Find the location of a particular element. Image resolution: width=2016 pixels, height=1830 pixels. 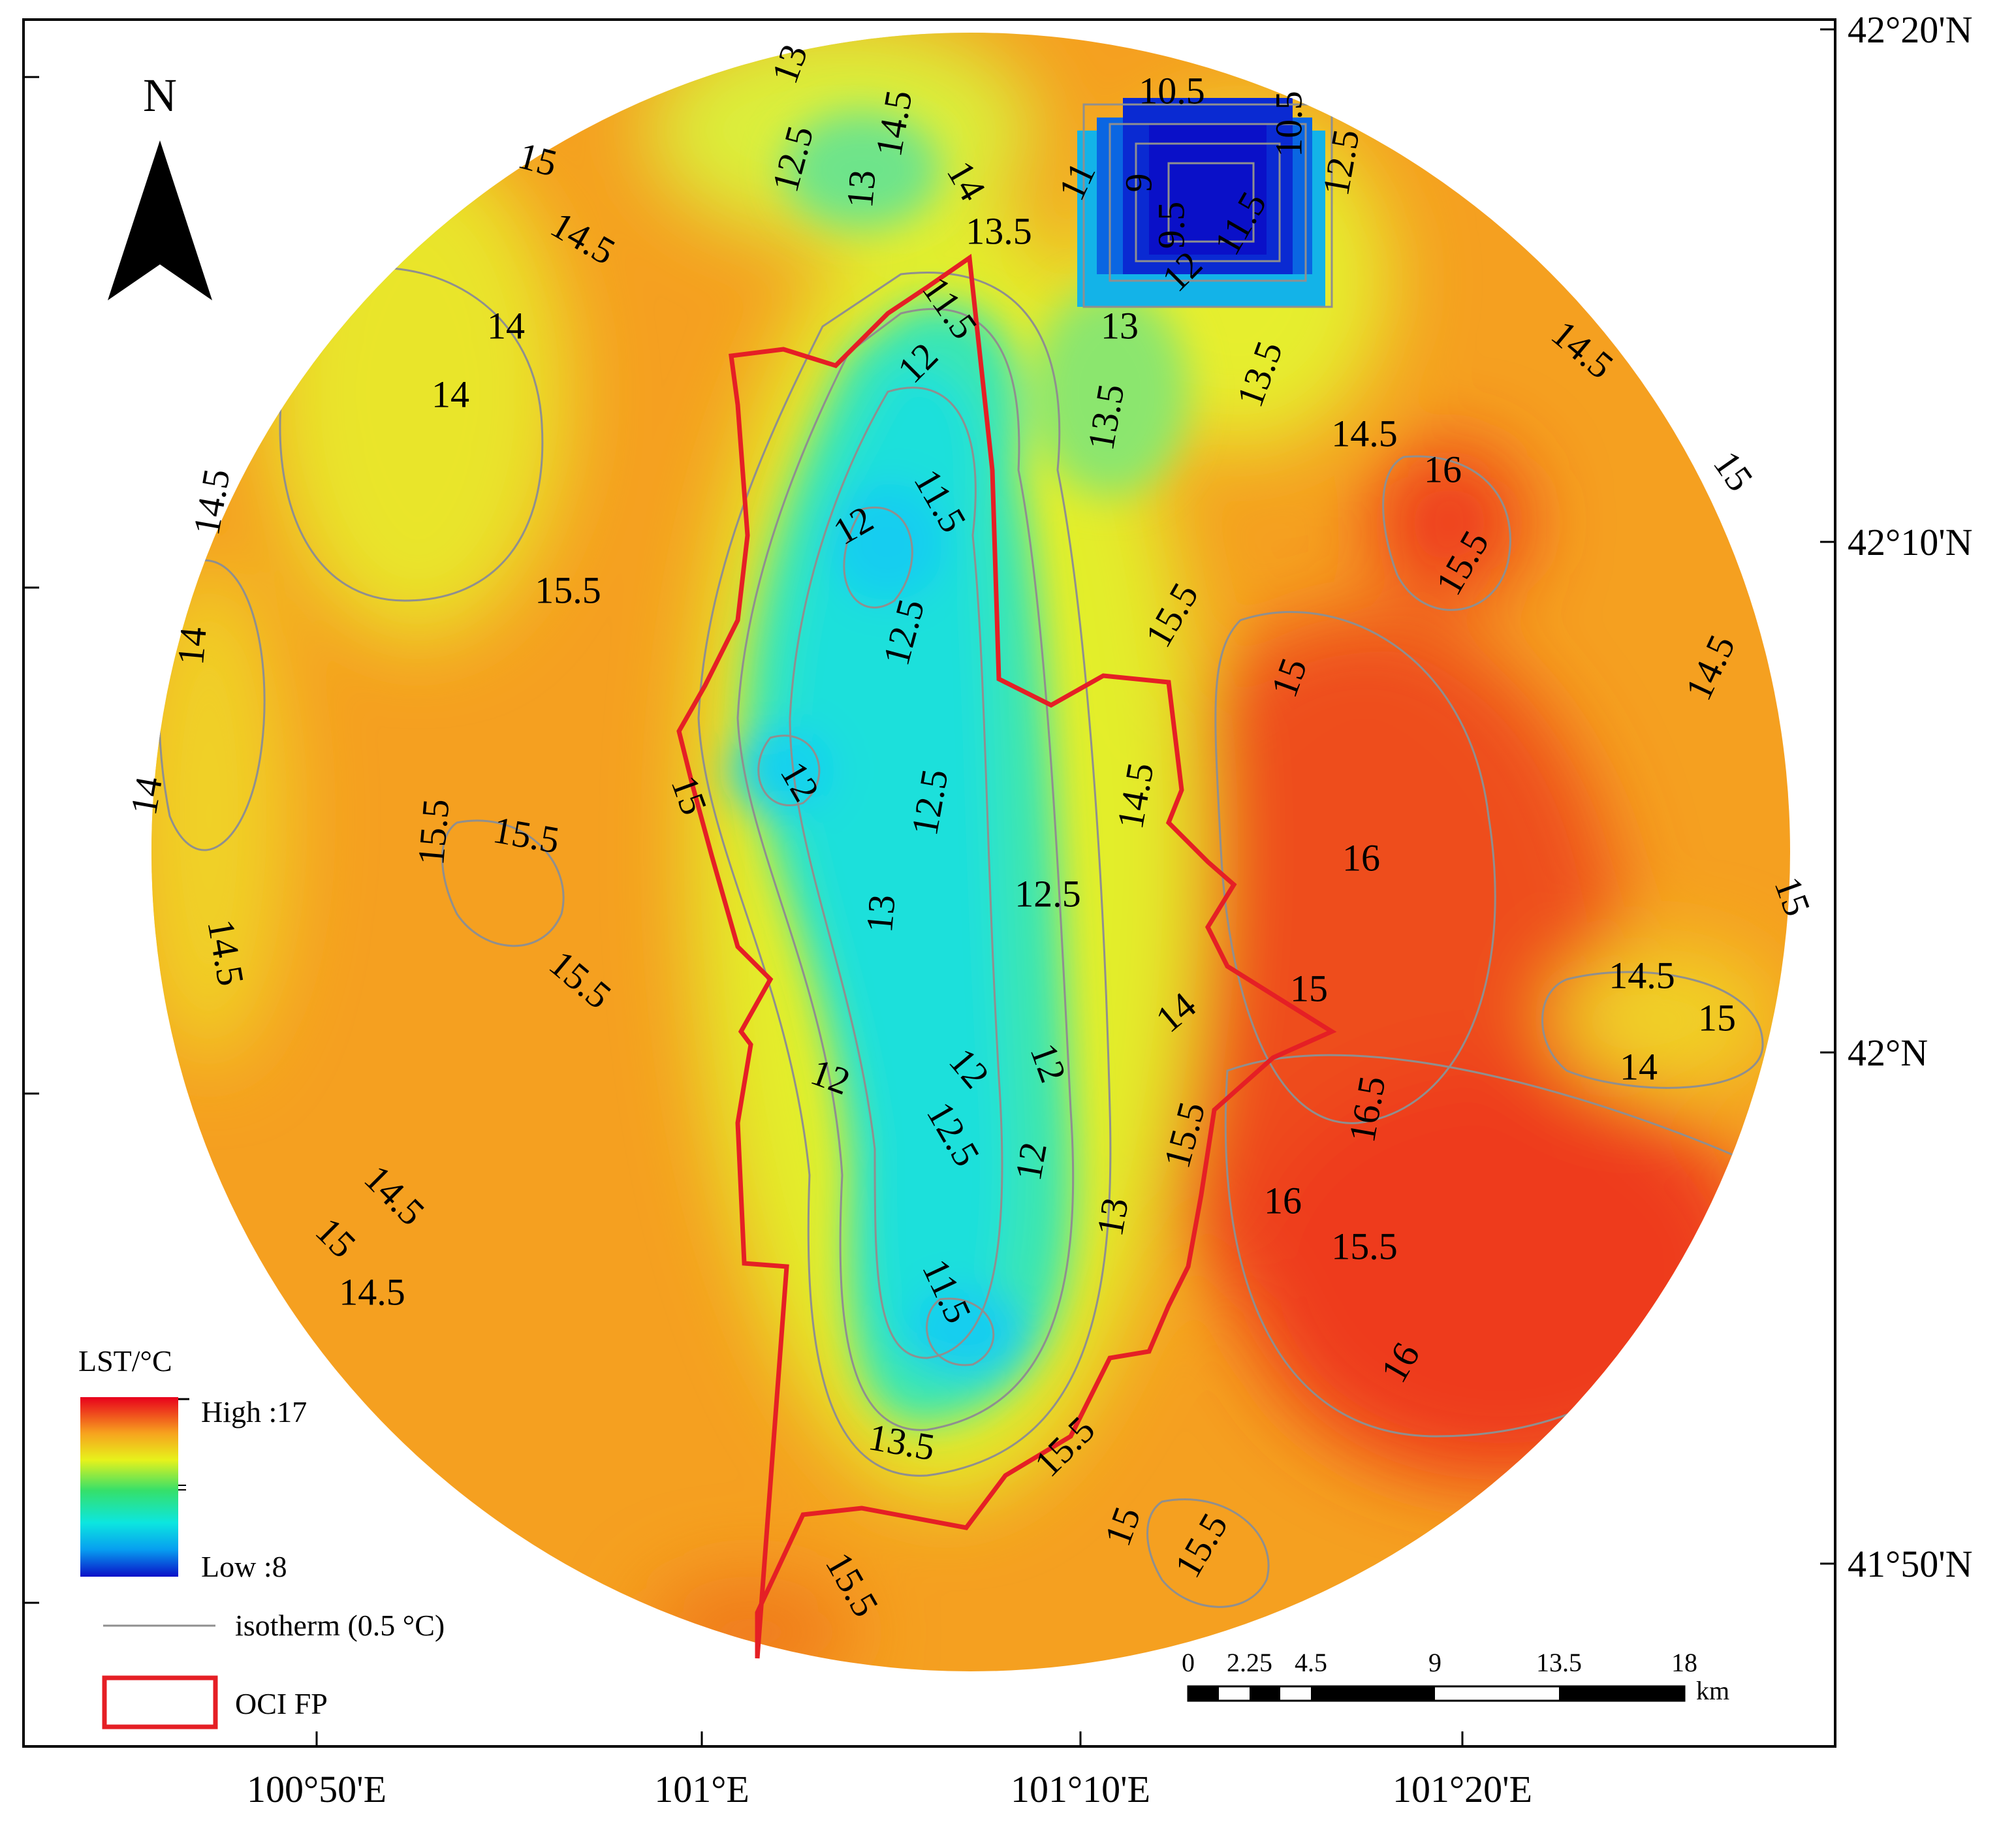

contour-label: 13.5 is located at coordinates (999, 231).